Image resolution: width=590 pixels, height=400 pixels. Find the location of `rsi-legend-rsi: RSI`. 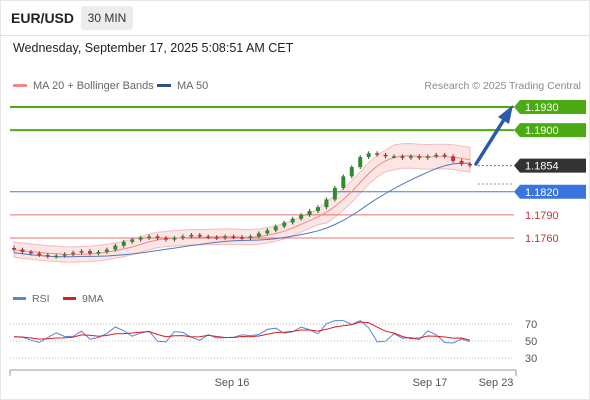

rsi-legend-rsi: RSI is located at coordinates (31, 299).